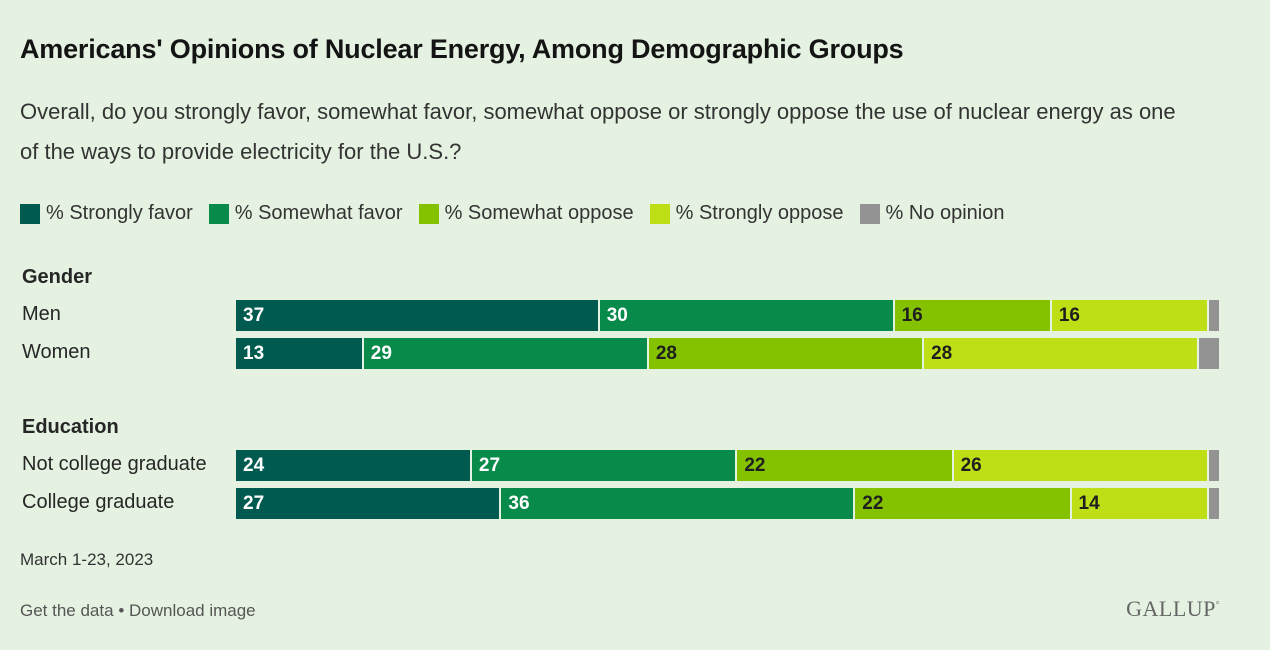 The height and width of the screenshot is (650, 1270). Describe the element at coordinates (539, 213) in the screenshot. I see `legend-label: % Somewhat oppose` at that location.